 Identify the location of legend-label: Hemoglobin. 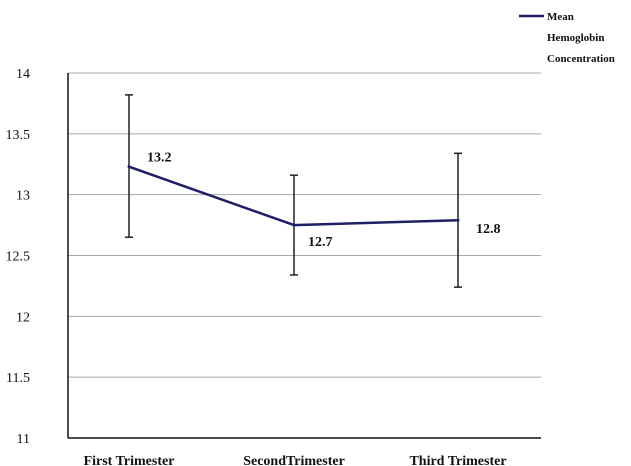
(575, 38).